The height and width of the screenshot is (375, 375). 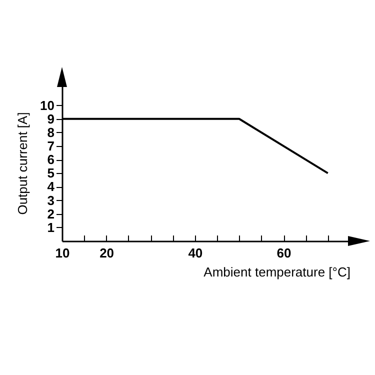 I want to click on y-tick-label: 9, so click(x=50, y=118).